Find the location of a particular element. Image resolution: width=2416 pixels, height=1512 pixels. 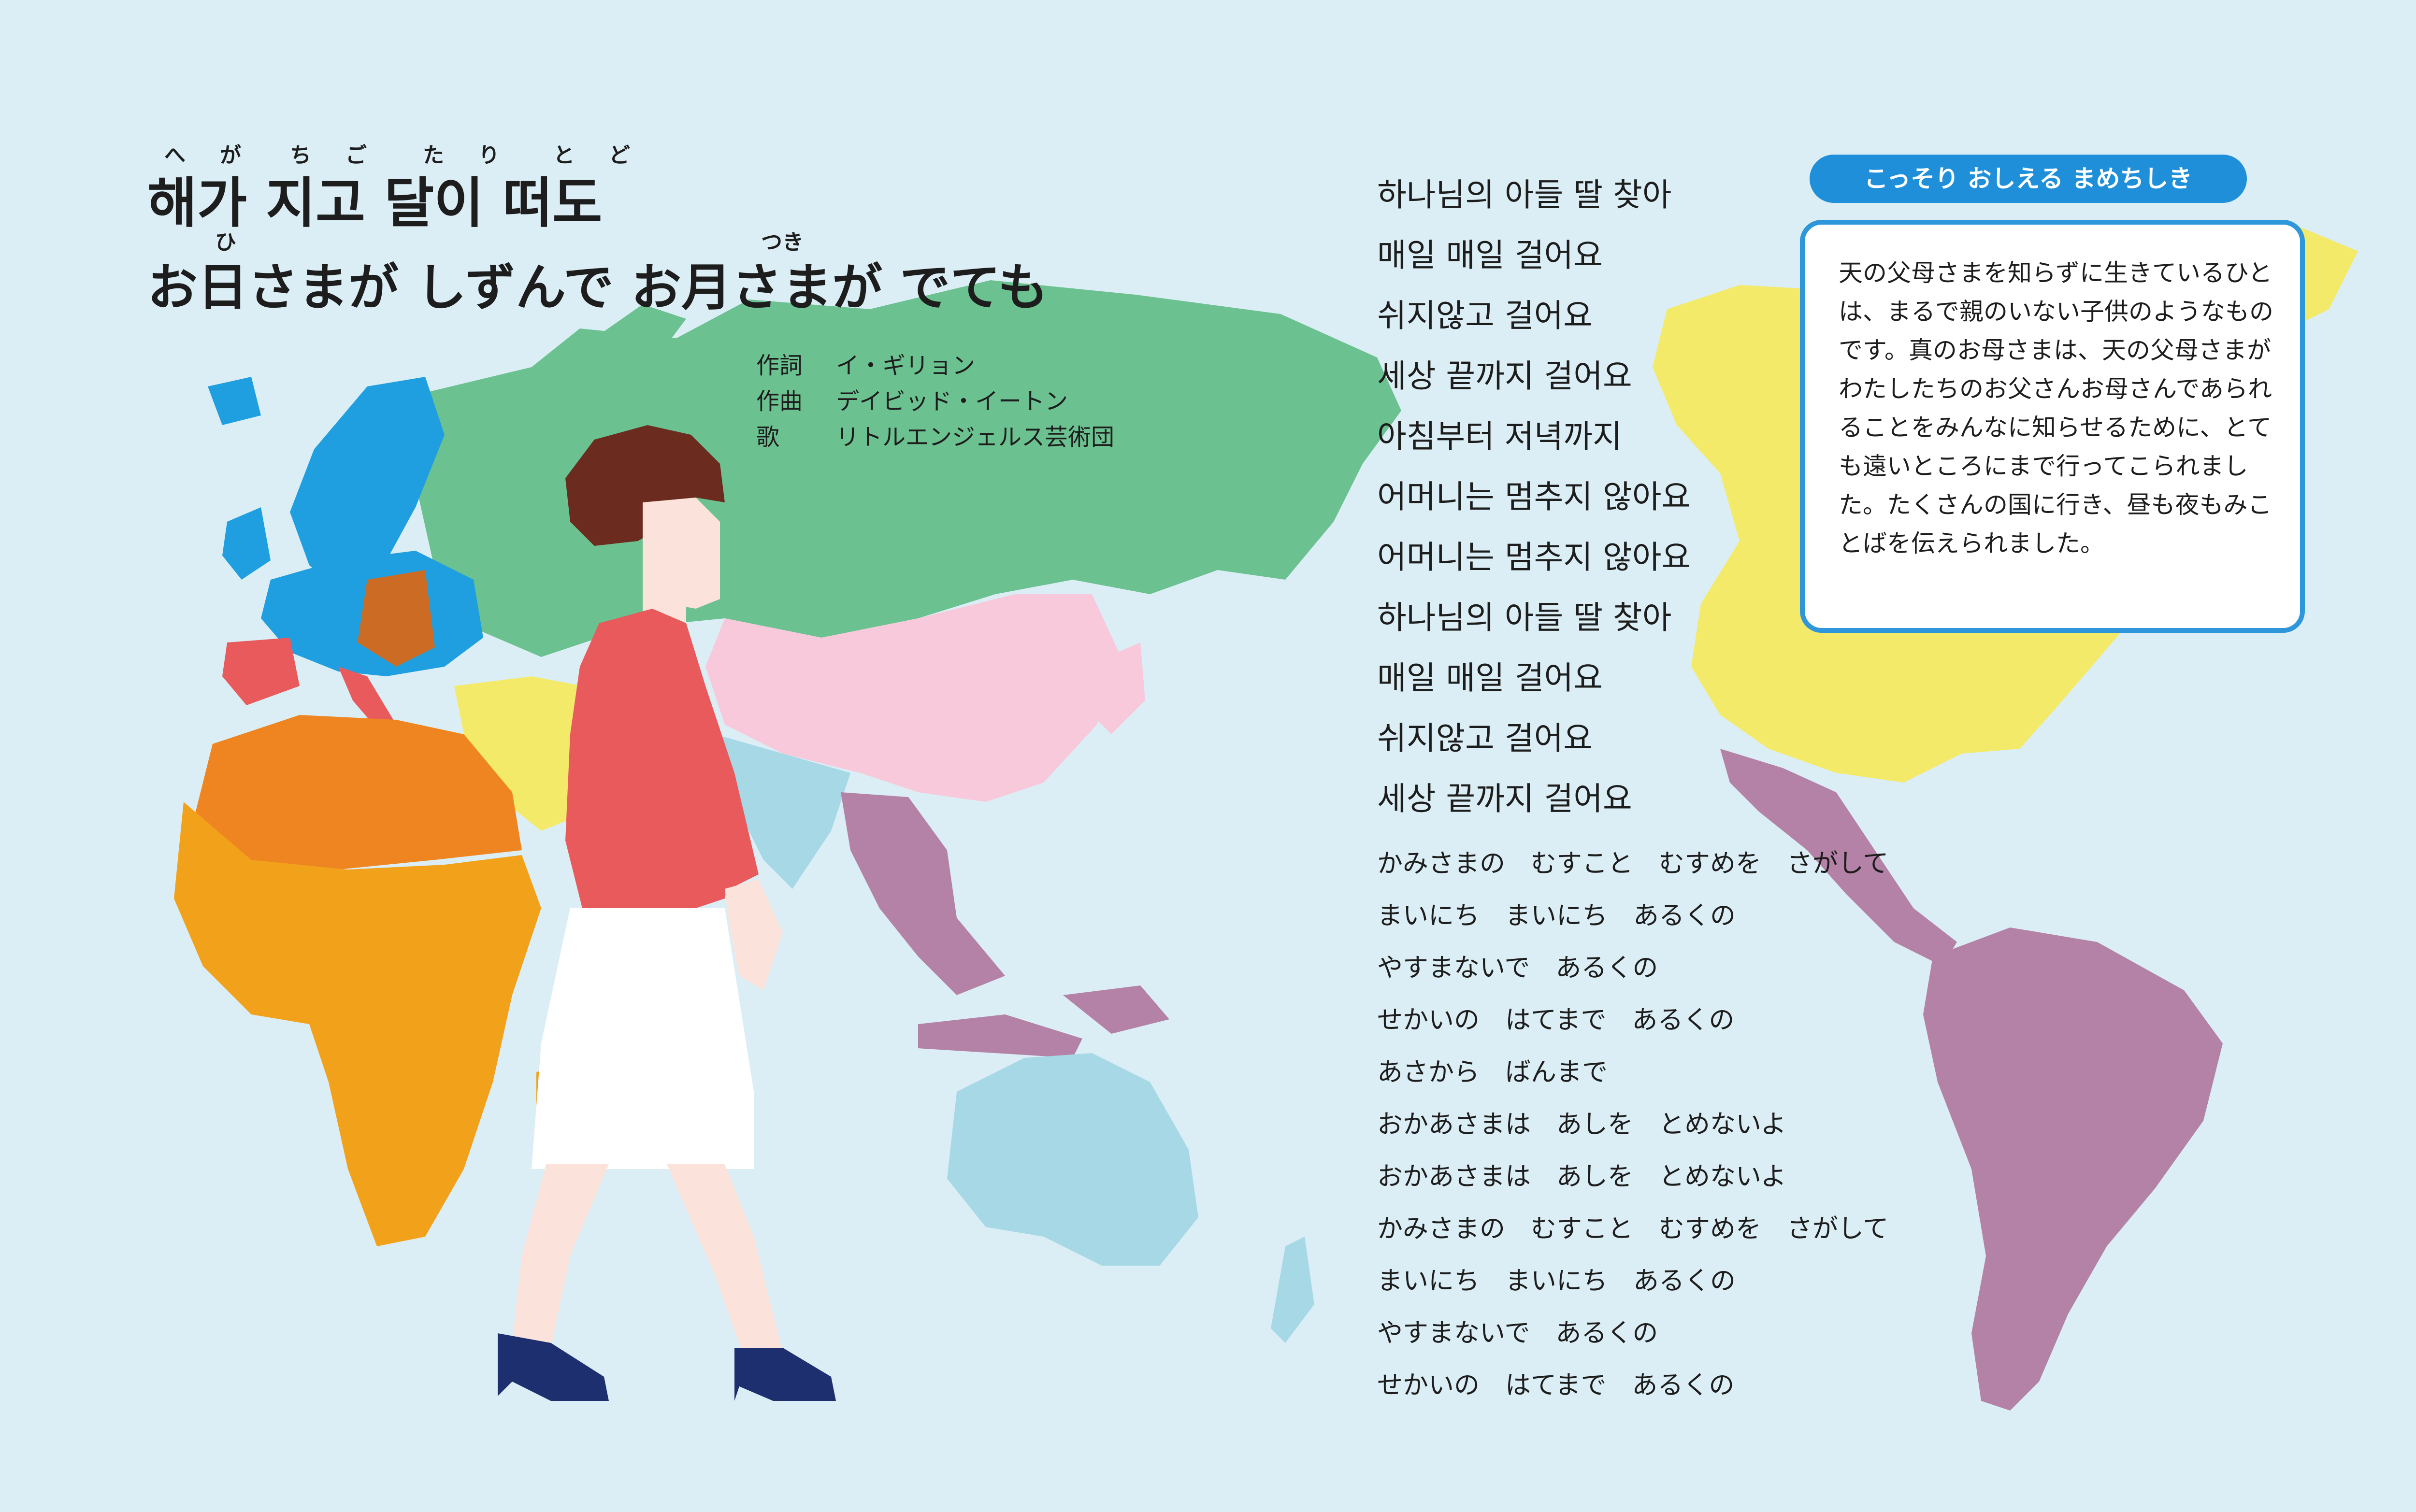

shoe-front is located at coordinates (785, 1374).